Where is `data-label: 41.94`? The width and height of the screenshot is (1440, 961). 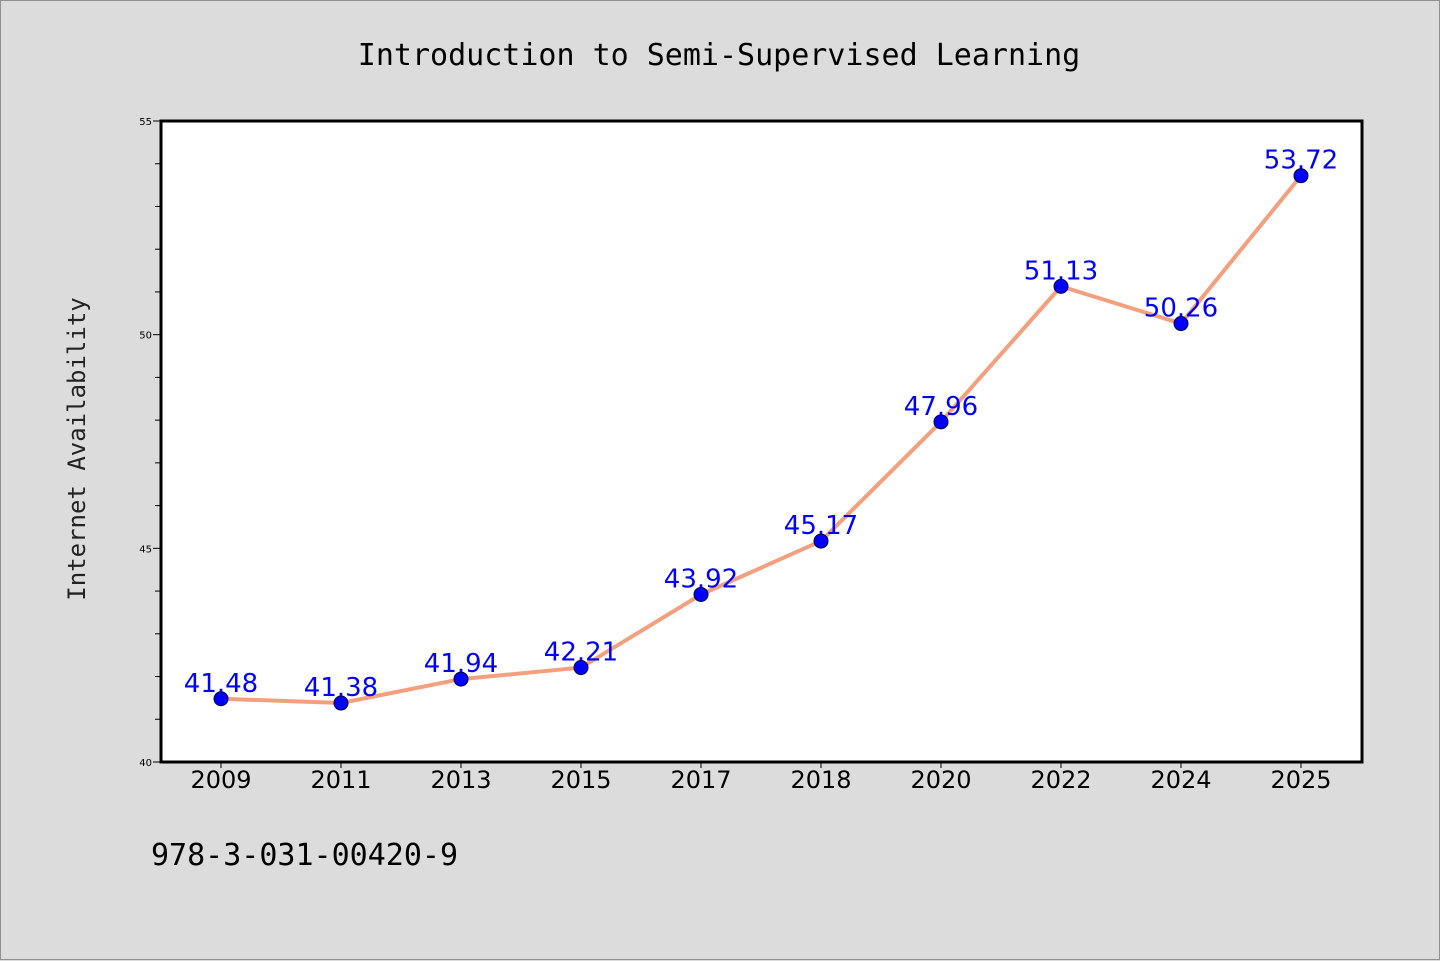 data-label: 41.94 is located at coordinates (461, 664).